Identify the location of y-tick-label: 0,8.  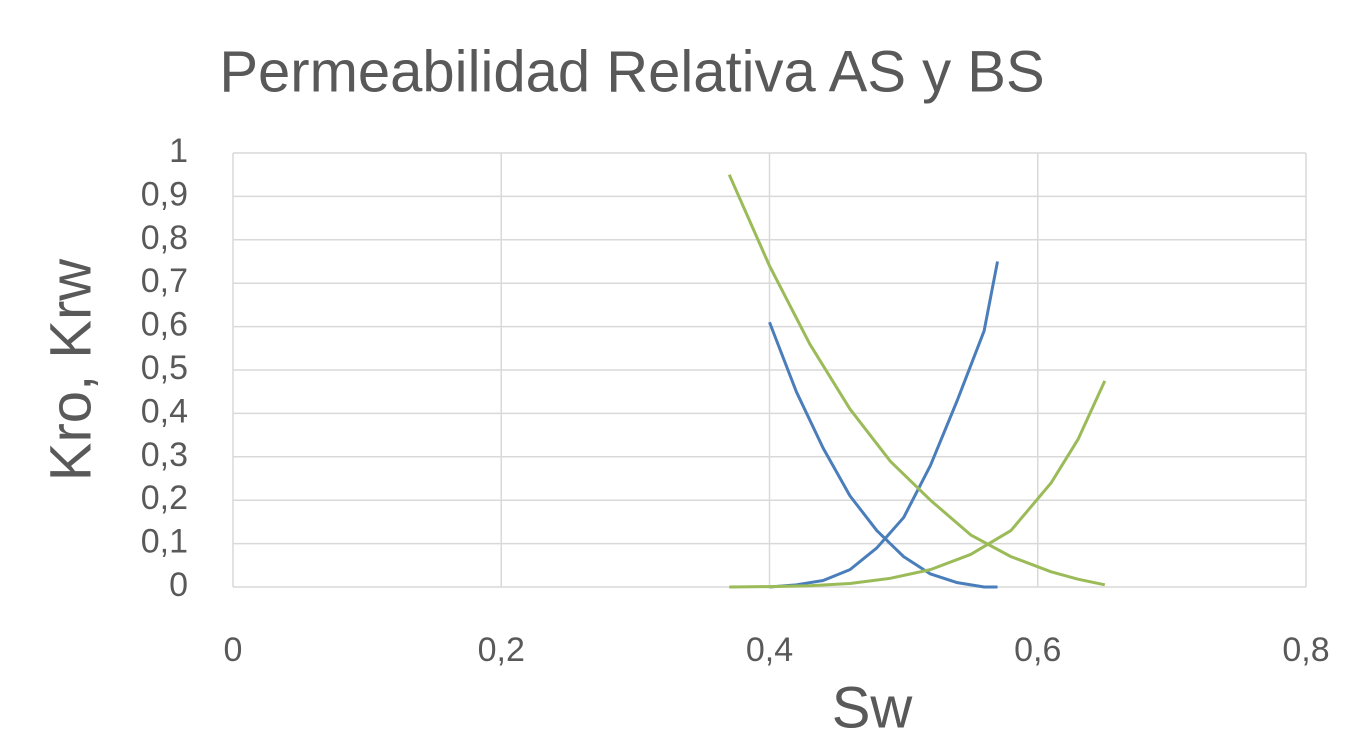
(164, 238).